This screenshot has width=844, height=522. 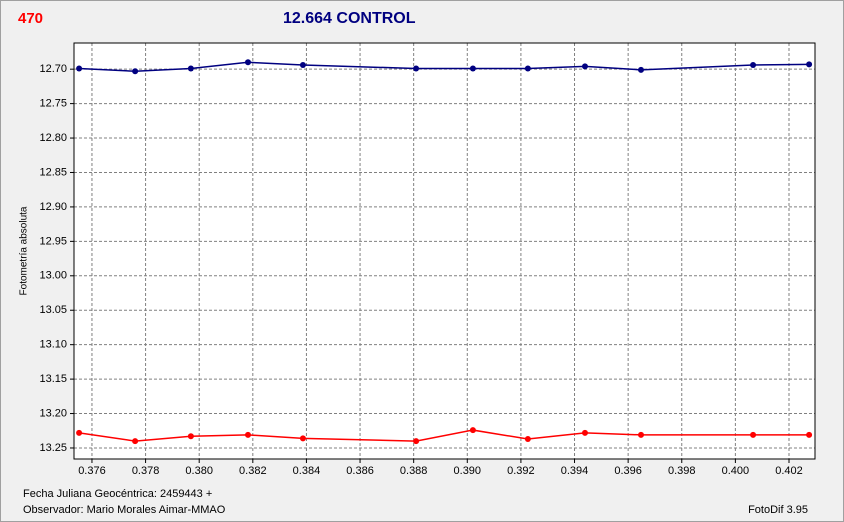 I want to click on y-tick-label: 13.10, so click(x=53, y=345).